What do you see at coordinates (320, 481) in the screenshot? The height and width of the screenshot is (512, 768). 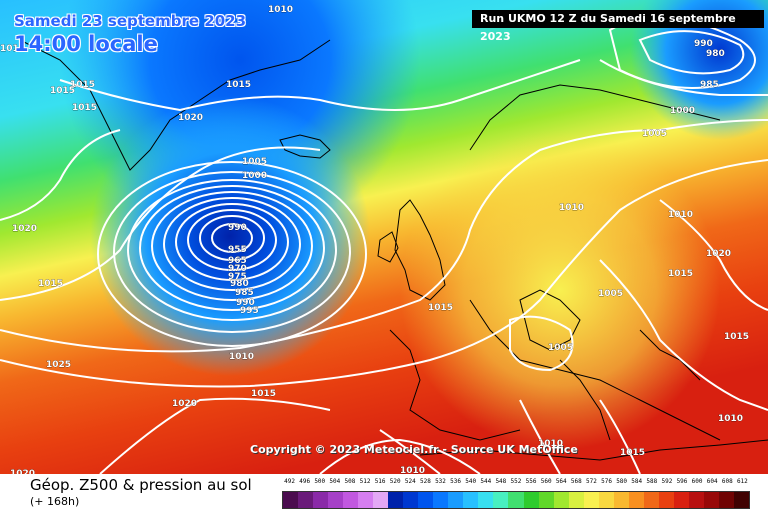 I see `scale-label: 500` at bounding box center [320, 481].